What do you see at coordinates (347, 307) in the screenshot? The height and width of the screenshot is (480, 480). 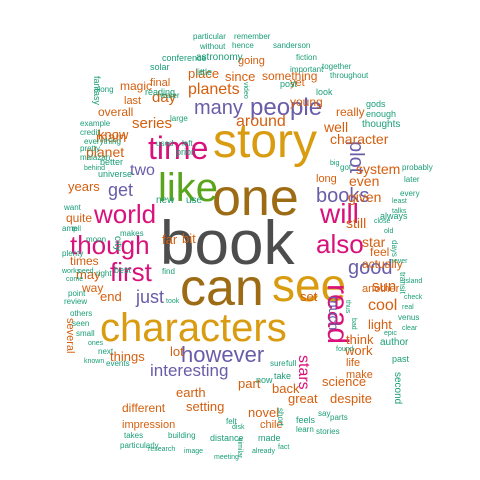 I see `cloud-word: thus` at bounding box center [347, 307].